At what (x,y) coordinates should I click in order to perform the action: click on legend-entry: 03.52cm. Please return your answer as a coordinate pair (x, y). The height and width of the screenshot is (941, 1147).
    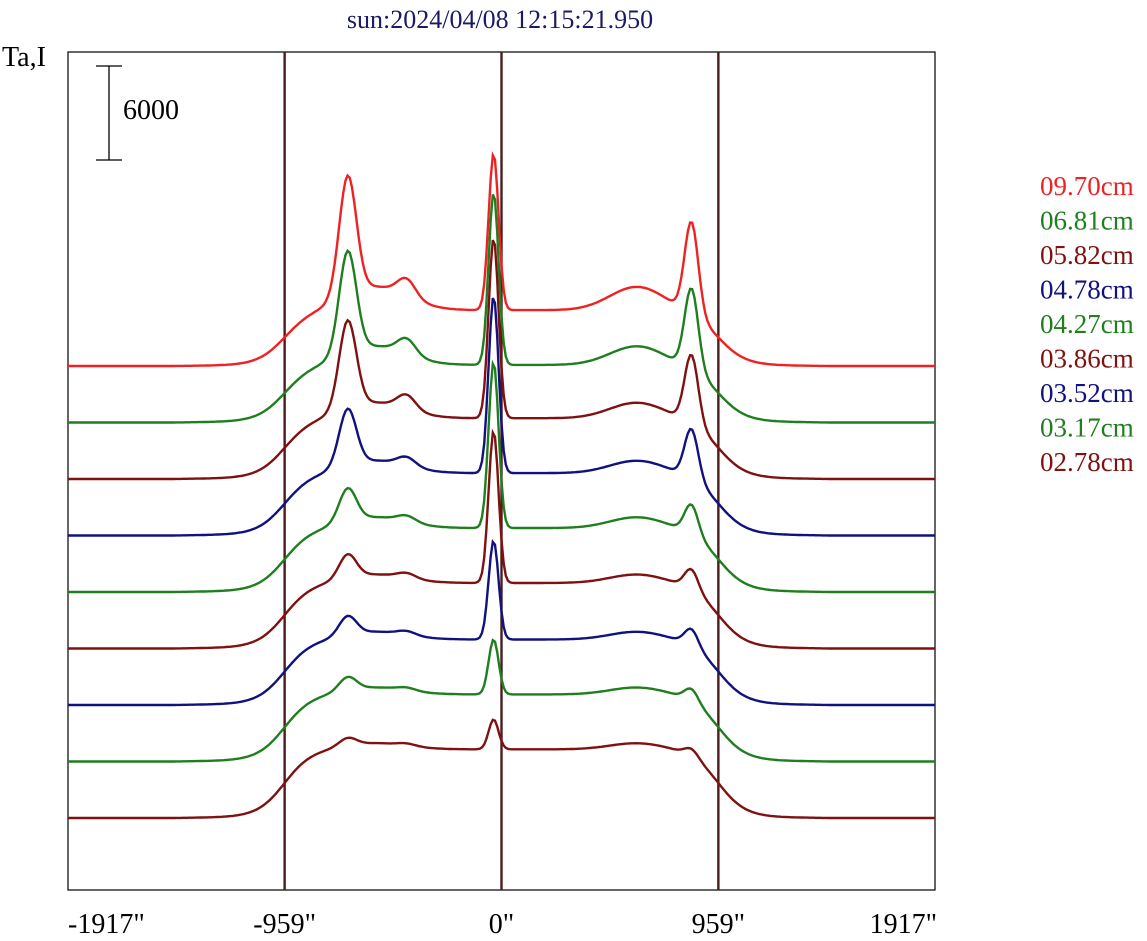
    Looking at the image, I should click on (1087, 393).